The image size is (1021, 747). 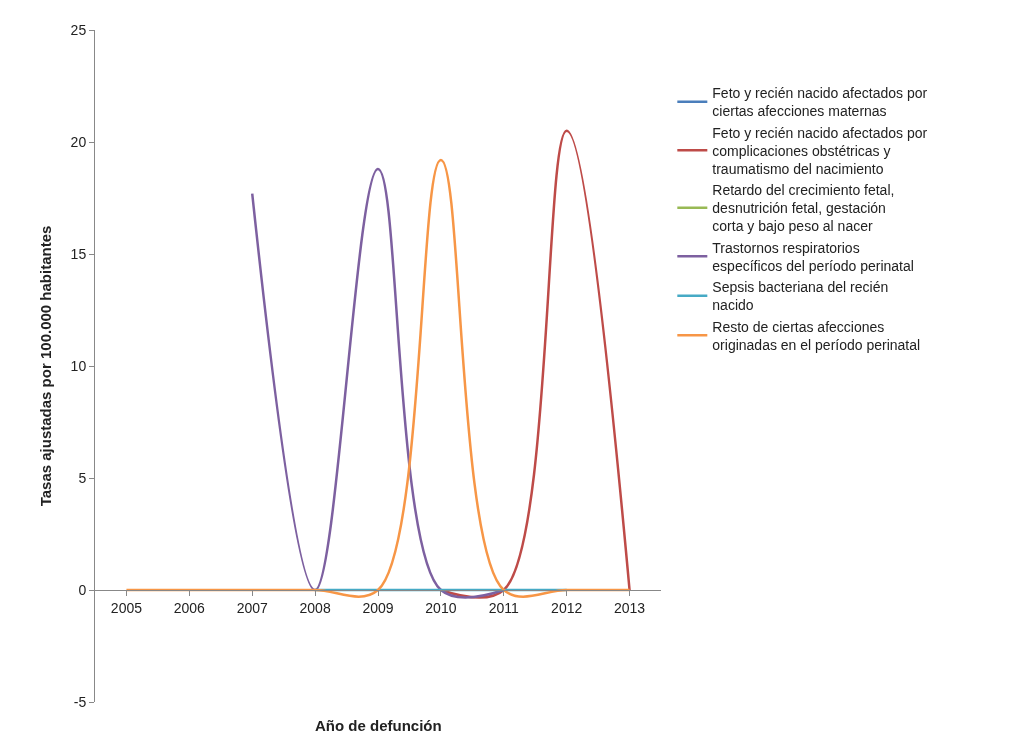 I want to click on y-tick-label: 10, so click(x=78, y=365).